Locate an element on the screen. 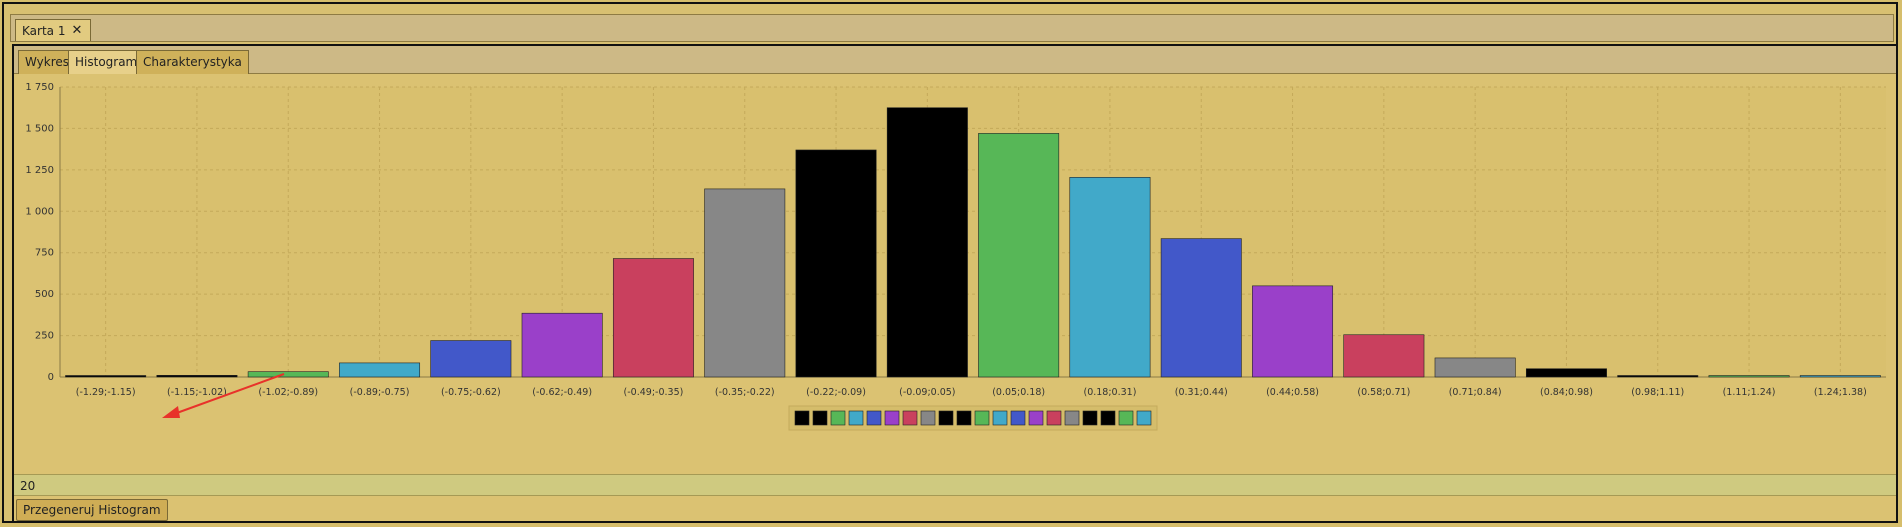  y-tick-label: 0 is located at coordinates (51, 377).